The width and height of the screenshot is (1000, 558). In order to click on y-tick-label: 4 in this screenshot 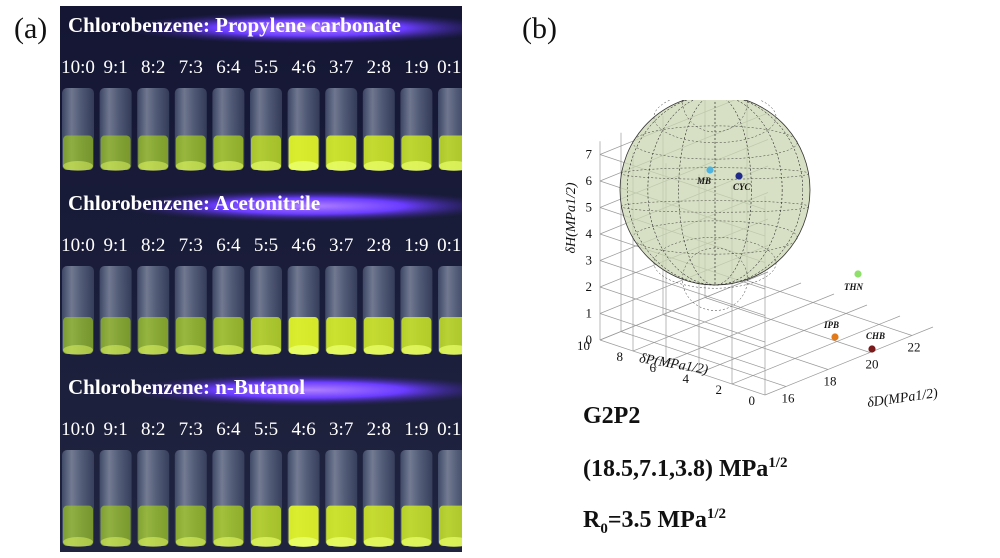, I will do `click(686, 378)`.